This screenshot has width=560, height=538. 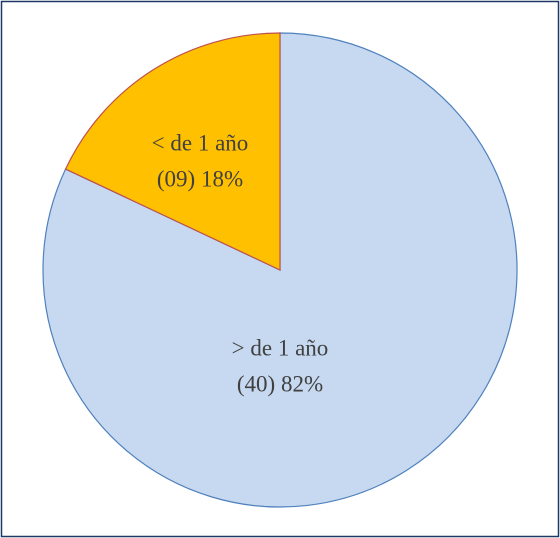 I want to click on slice-value-label: (40) 82%, so click(x=280, y=383).